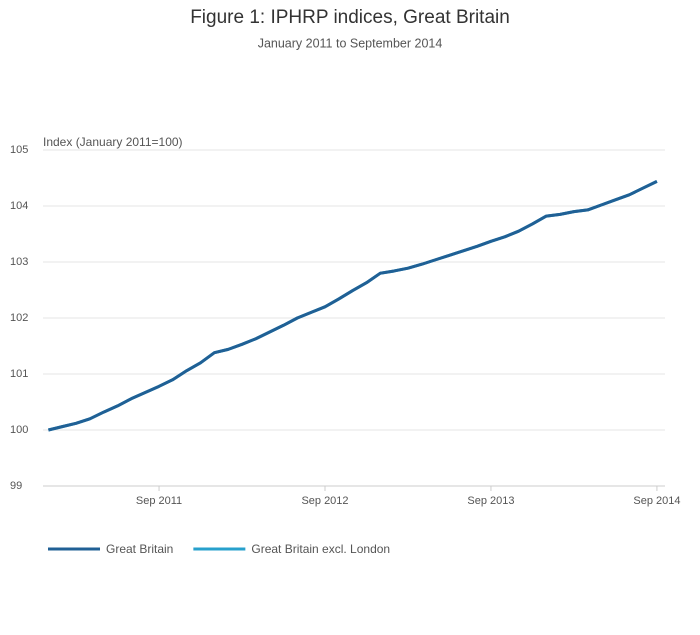  I want to click on chart-title: Figure 1: IPHRP indices, Great Britain, so click(350, 17).